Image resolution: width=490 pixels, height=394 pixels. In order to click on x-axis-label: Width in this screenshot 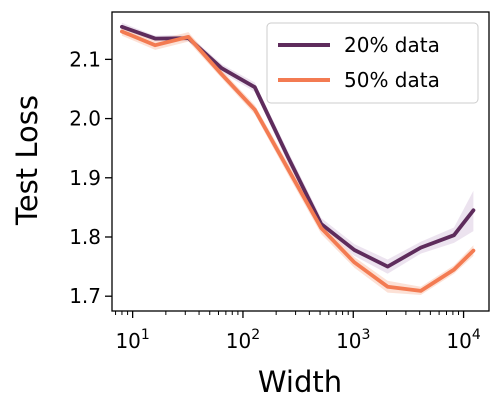, I will do `click(300, 379)`.